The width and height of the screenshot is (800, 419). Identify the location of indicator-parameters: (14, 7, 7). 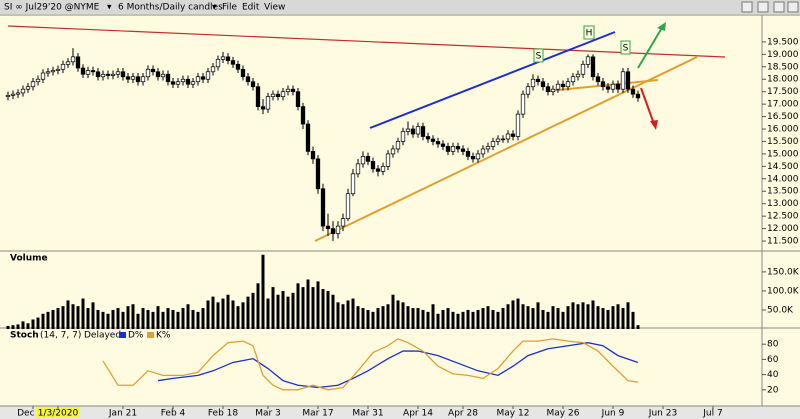
(60, 336).